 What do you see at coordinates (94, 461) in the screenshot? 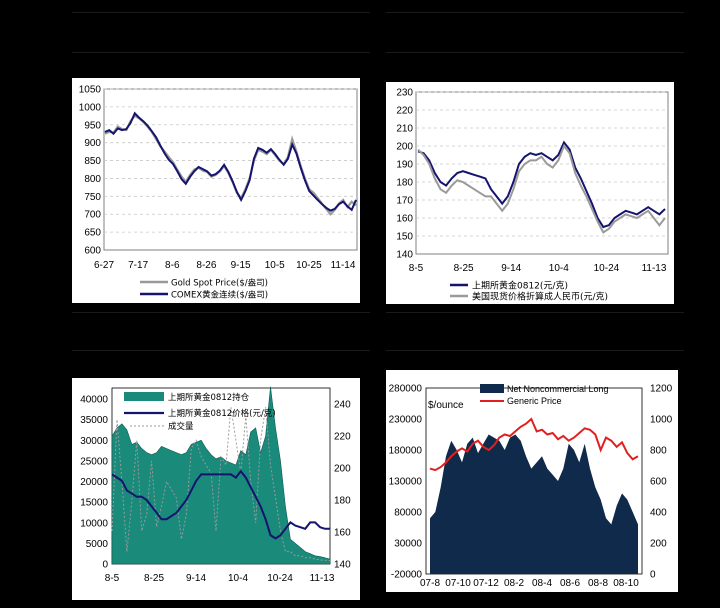
I see `y-left-tick-label: 25000` at bounding box center [94, 461].